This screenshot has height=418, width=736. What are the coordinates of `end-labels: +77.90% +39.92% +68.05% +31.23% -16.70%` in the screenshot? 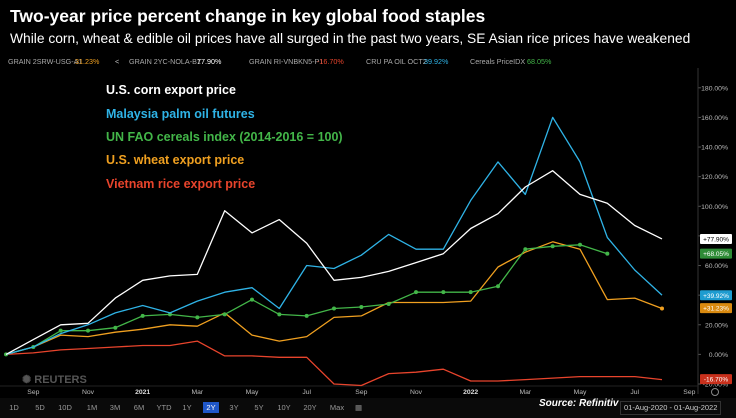 It's located at (716, 309).